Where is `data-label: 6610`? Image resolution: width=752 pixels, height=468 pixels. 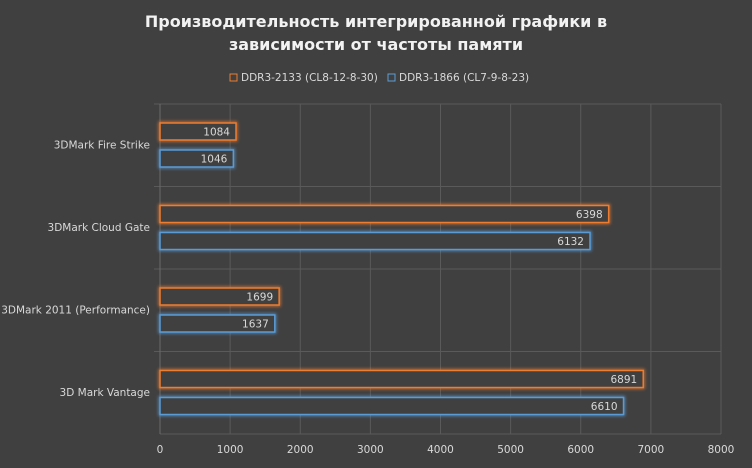
data-label: 6610 is located at coordinates (604, 407).